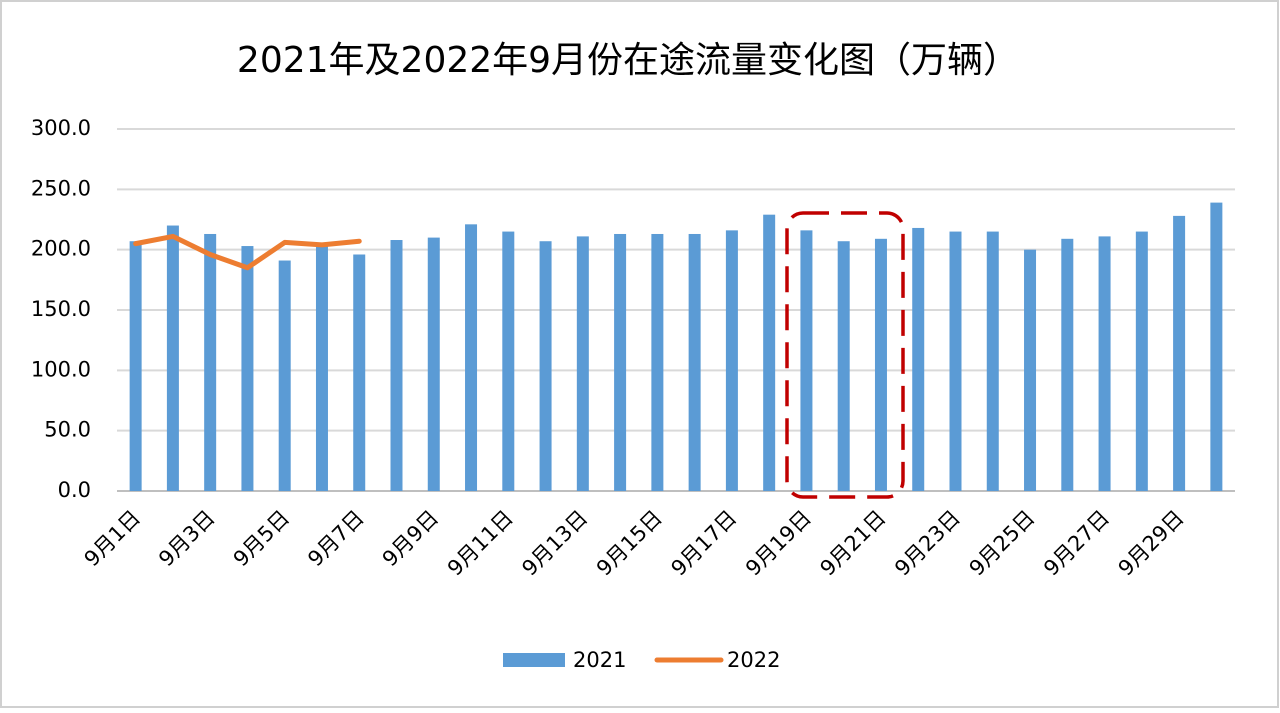 This screenshot has height=713, width=1280. I want to click on legend-label: 2022, so click(753, 660).